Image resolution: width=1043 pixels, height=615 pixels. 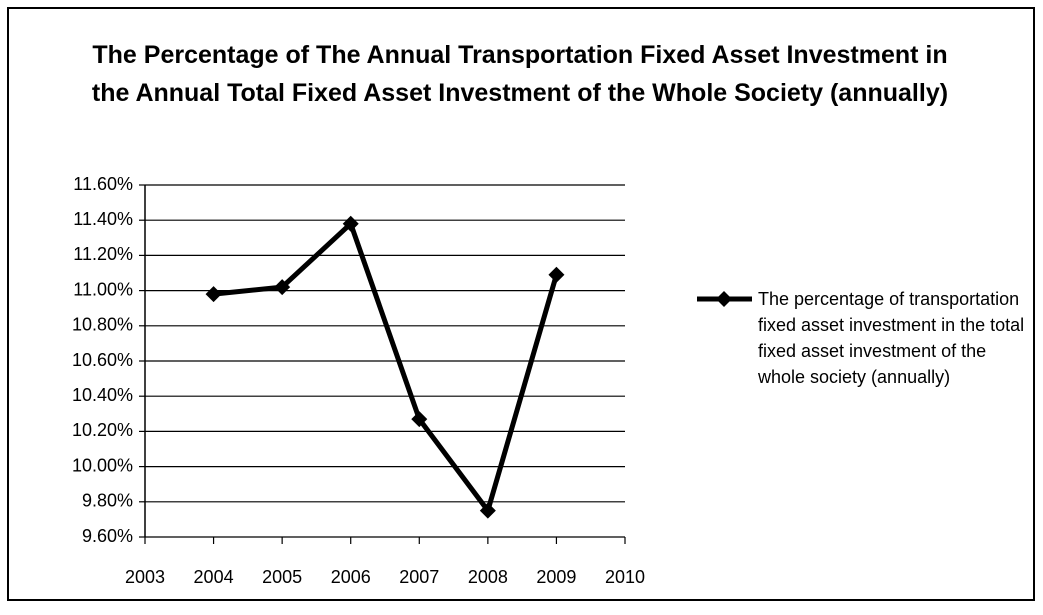 I want to click on y-tick-label: 11.40%, so click(x=103, y=219).